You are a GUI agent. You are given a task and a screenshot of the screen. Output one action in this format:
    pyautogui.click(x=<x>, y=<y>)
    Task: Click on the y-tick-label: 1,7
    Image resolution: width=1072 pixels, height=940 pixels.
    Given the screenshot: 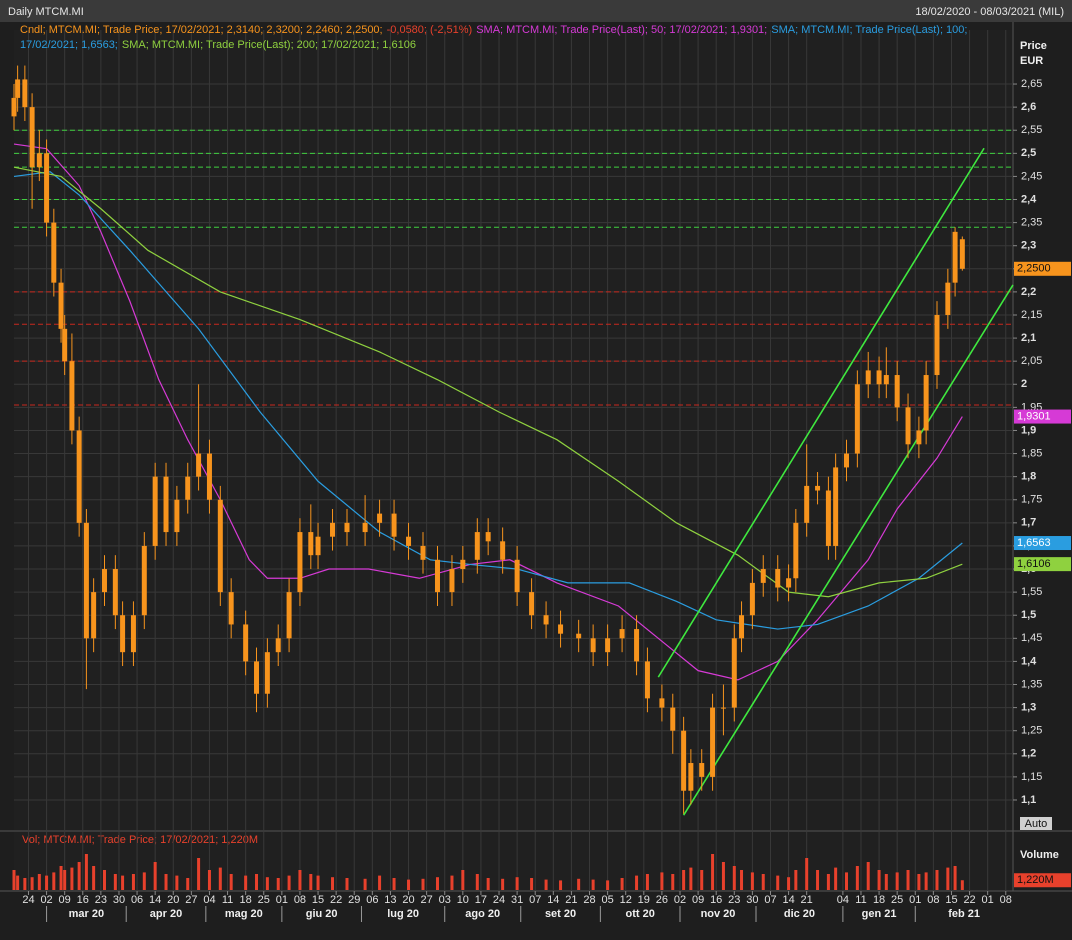 What is the action you would take?
    pyautogui.click(x=1028, y=523)
    